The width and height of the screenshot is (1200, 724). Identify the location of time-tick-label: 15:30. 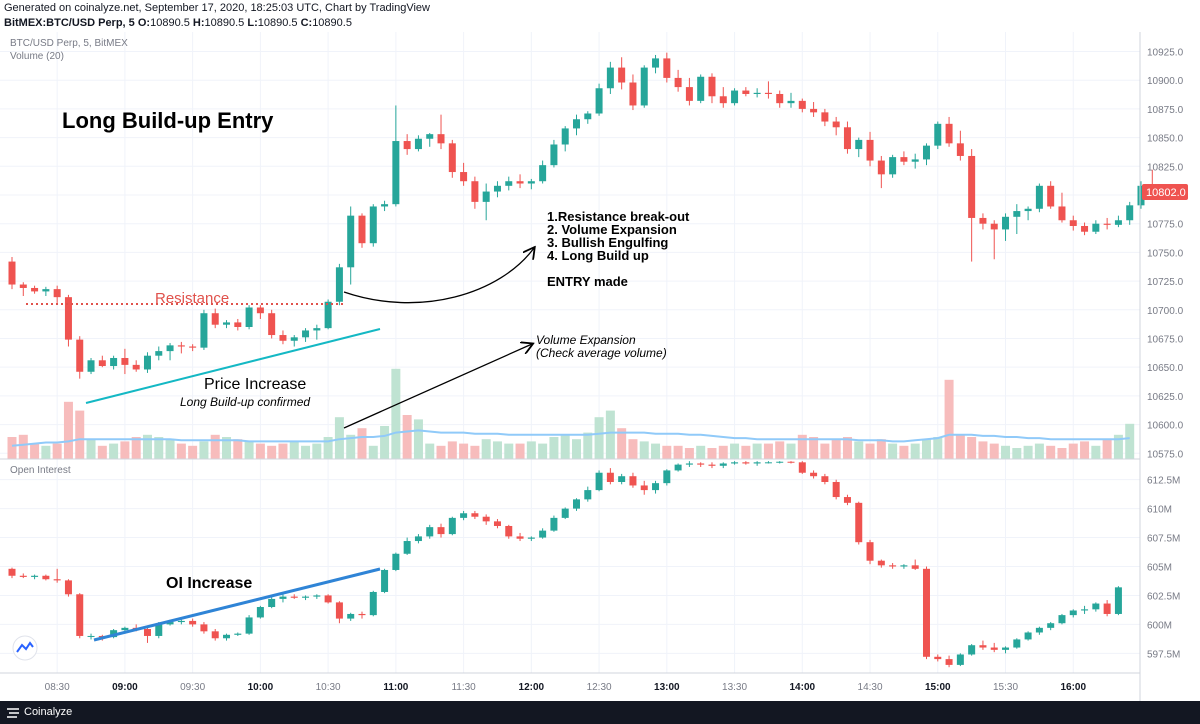
(1005, 687).